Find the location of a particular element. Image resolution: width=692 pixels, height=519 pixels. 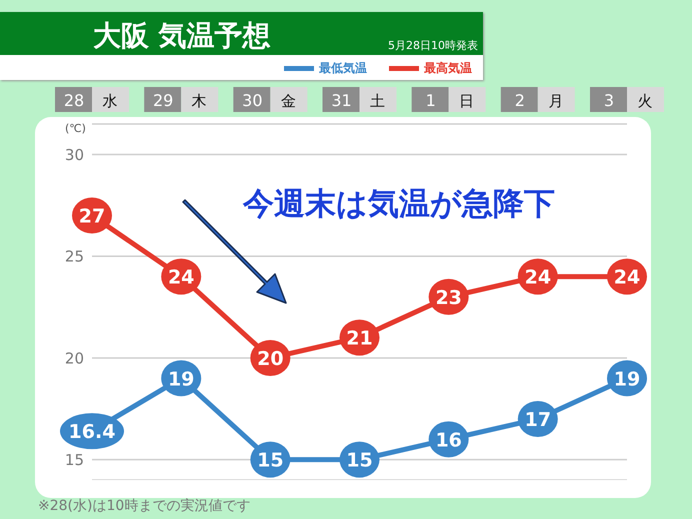

legend-label: 最低気温 is located at coordinates (343, 68).